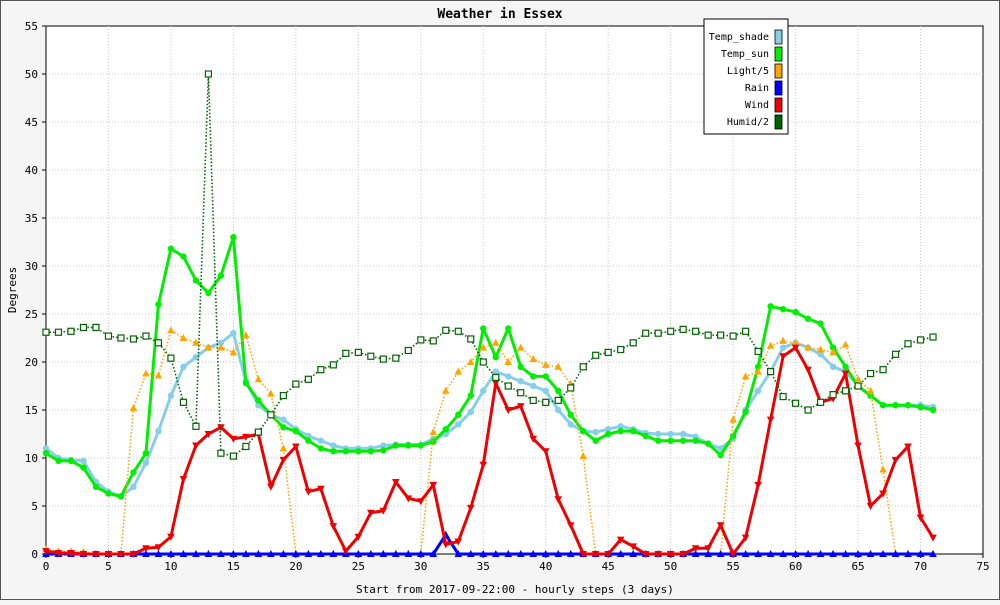 Image resolution: width=1000 pixels, height=605 pixels. I want to click on legend: Temp_shade Temp_sun Light/5 Rain Wind Humid/2, so click(746, 76).